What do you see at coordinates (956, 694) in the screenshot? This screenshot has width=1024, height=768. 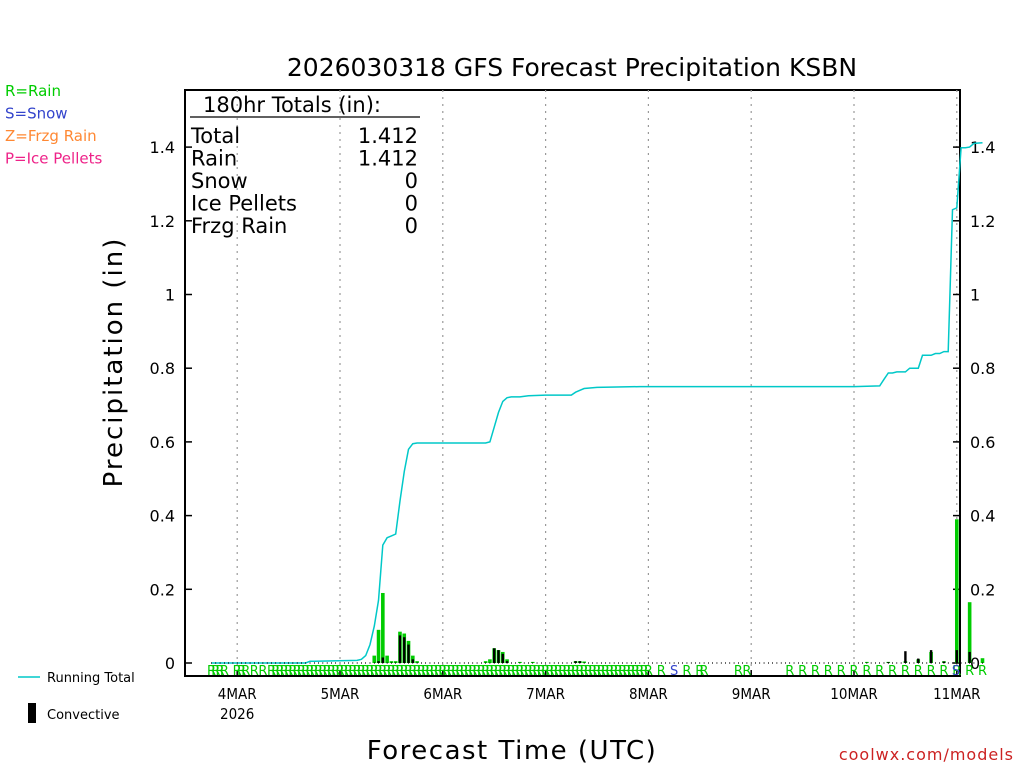 I see `x-tick-label: 11MAR` at bounding box center [956, 694].